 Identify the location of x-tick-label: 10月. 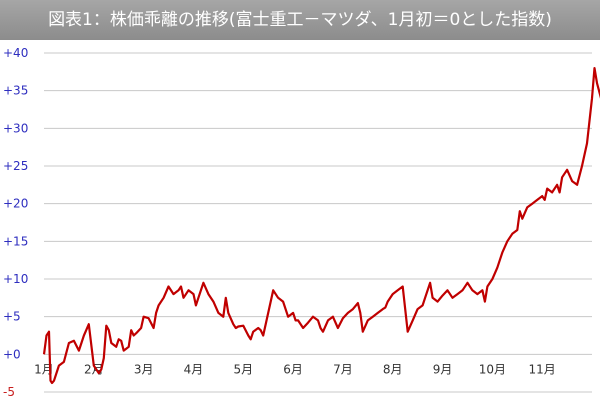
(492, 369).